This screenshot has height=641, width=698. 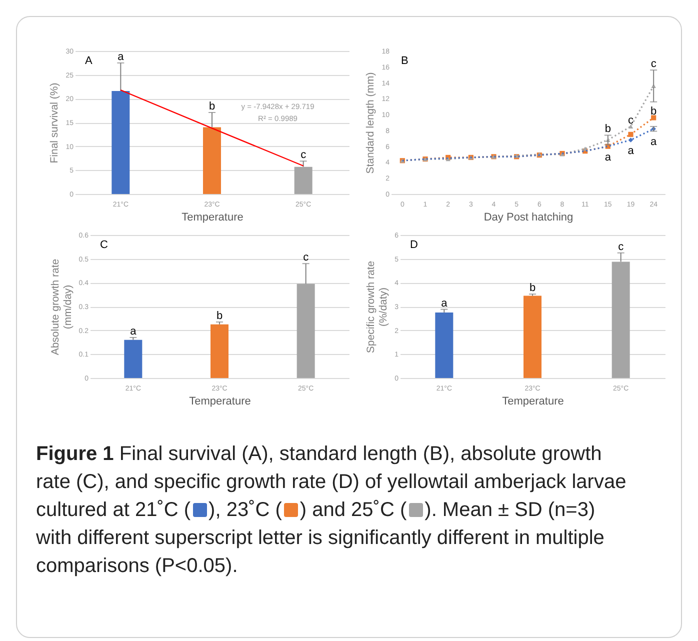 What do you see at coordinates (404, 61) in the screenshot?
I see `annotation: B` at bounding box center [404, 61].